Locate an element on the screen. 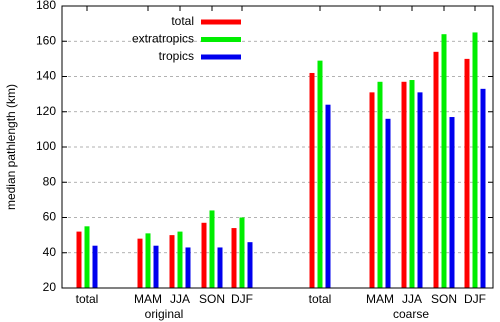 This screenshot has width=500, height=322. y-tick-label: 40 is located at coordinates (50, 252).